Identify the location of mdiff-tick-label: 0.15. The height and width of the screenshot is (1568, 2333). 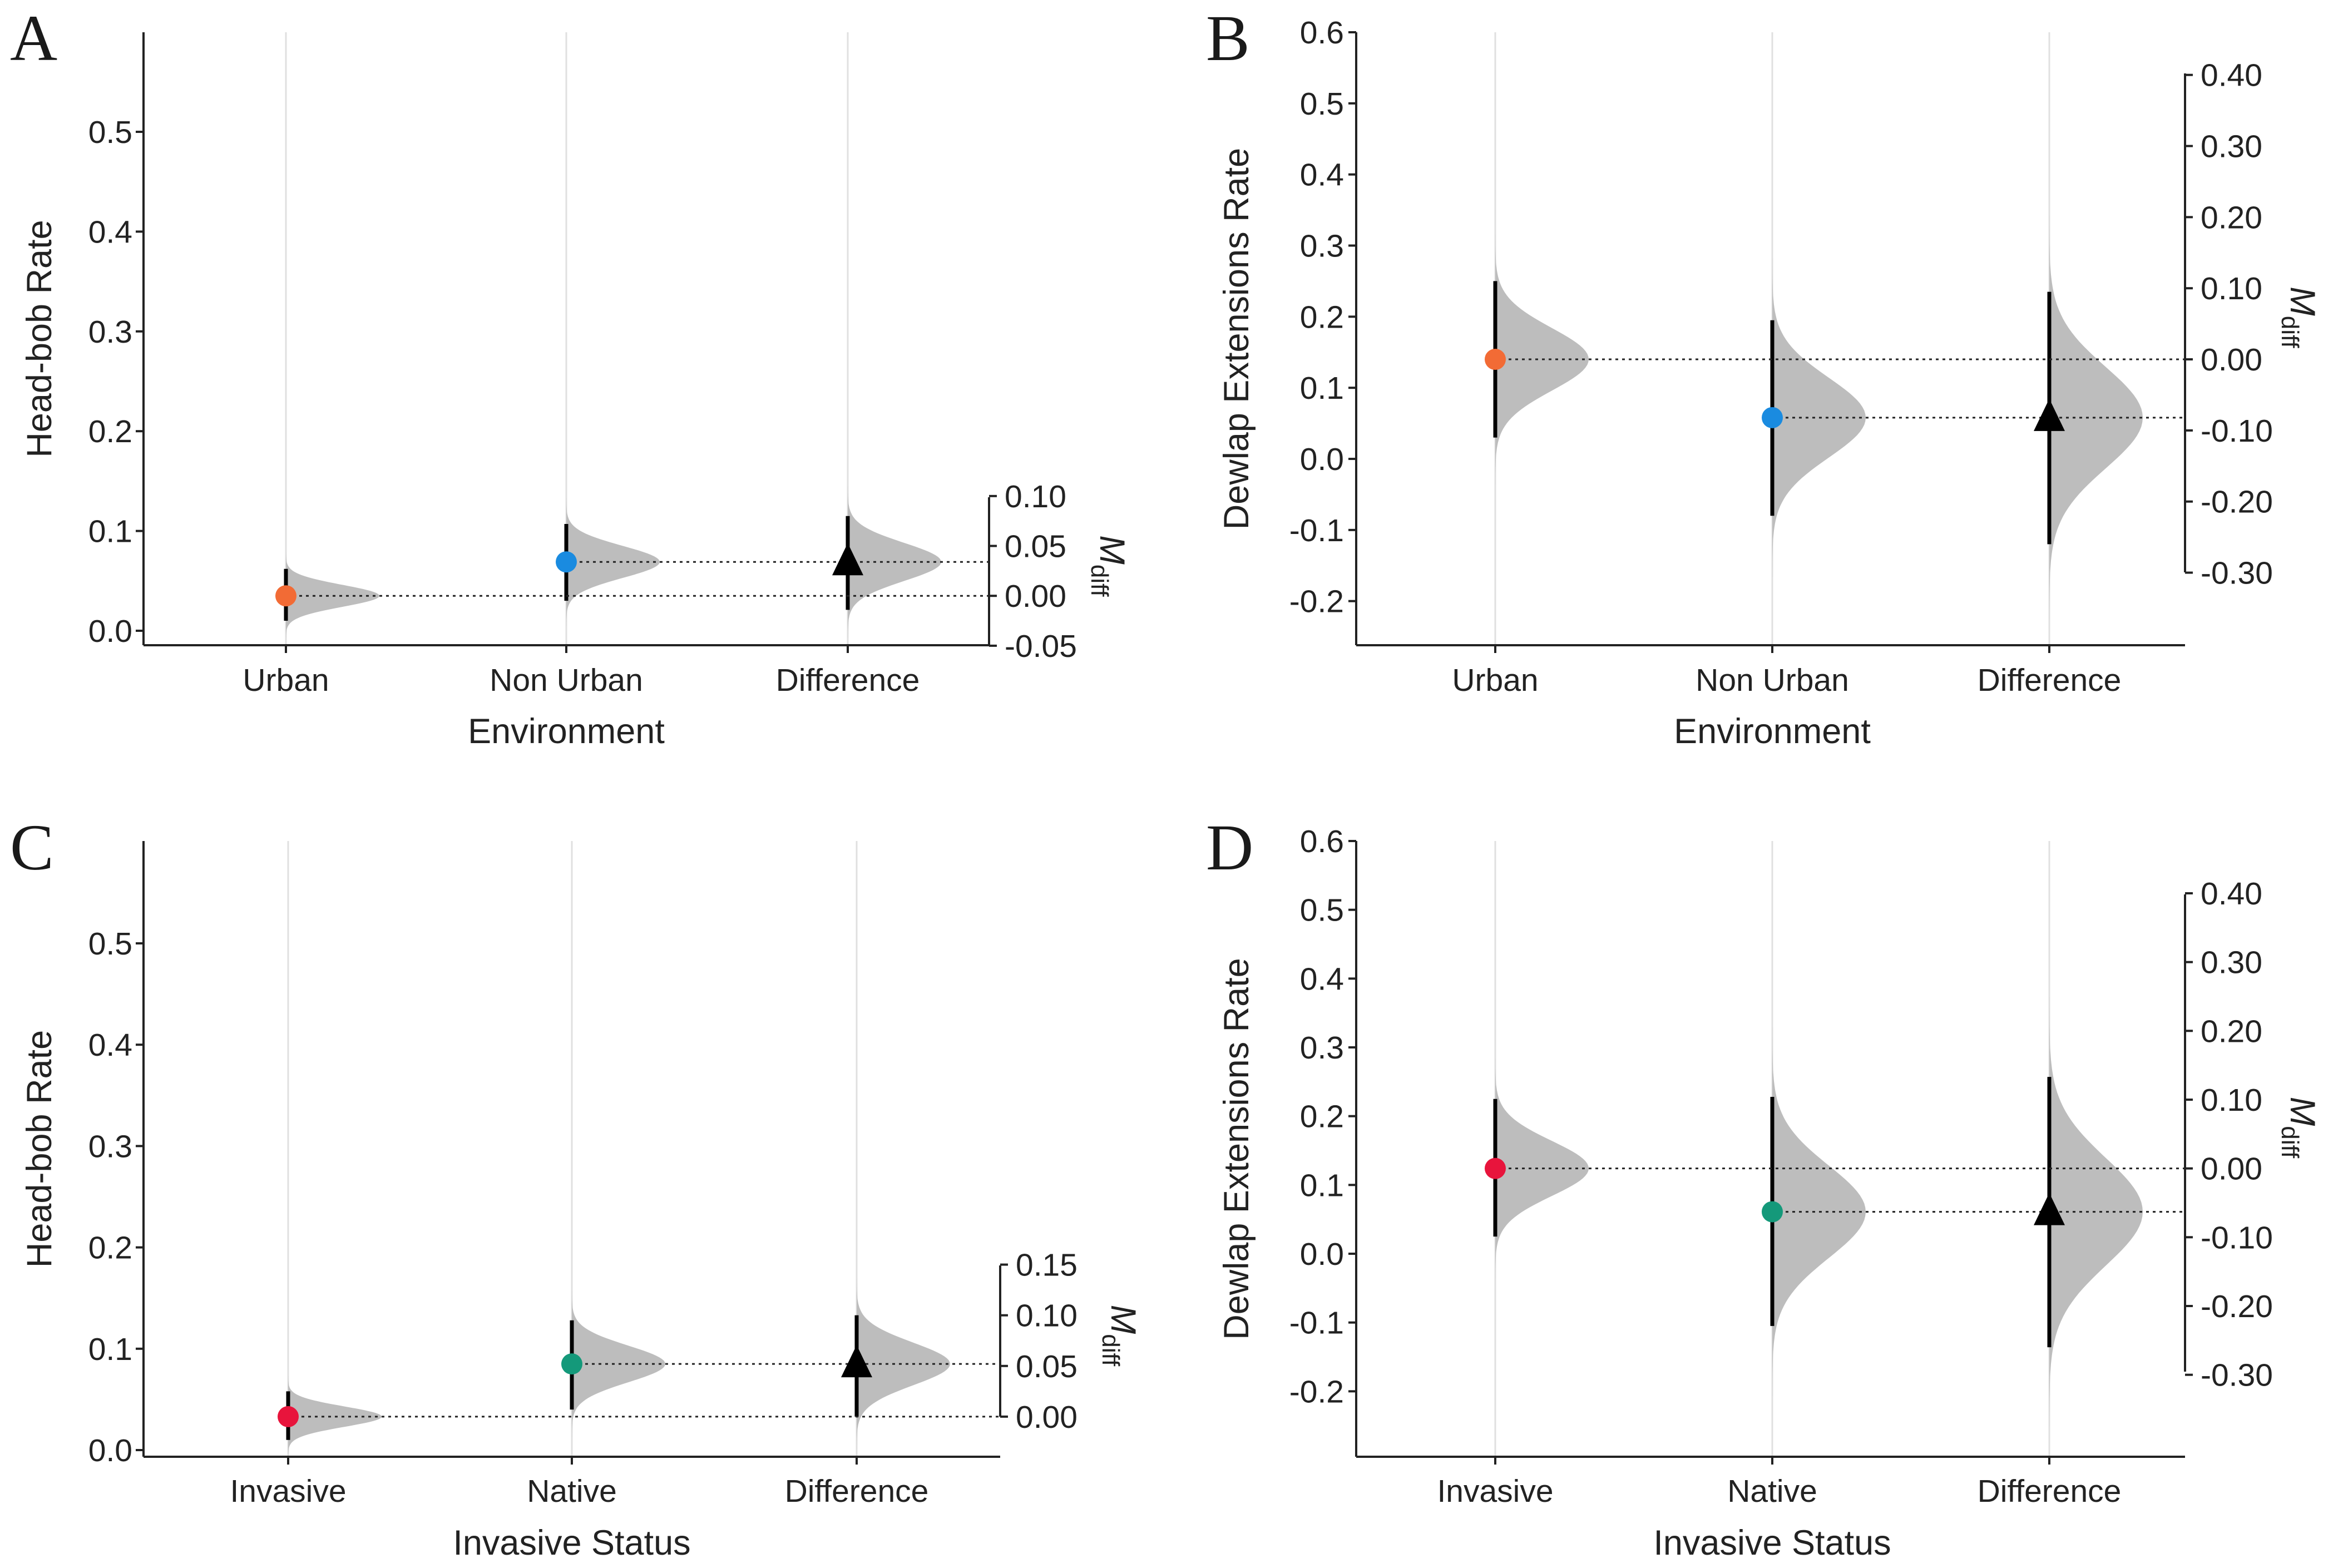
(1046, 1265).